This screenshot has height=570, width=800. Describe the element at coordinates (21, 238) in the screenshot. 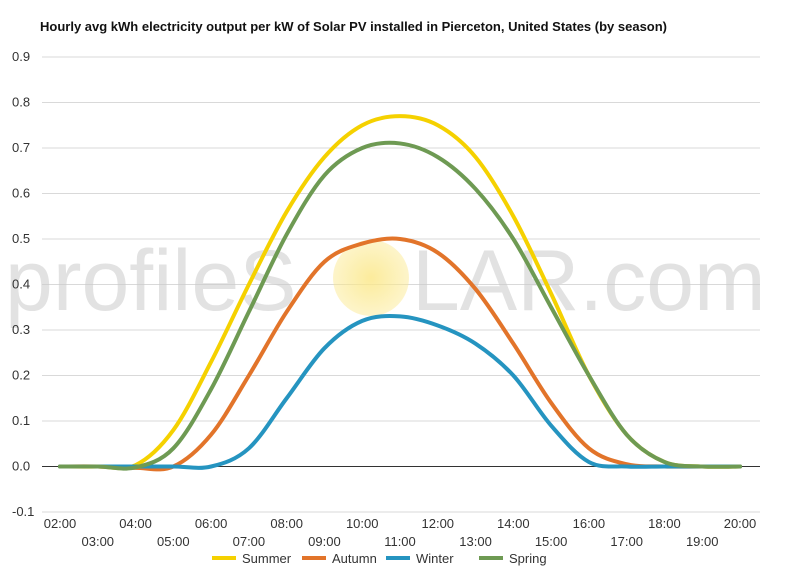

I see `y-tick-label: 0.5` at that location.